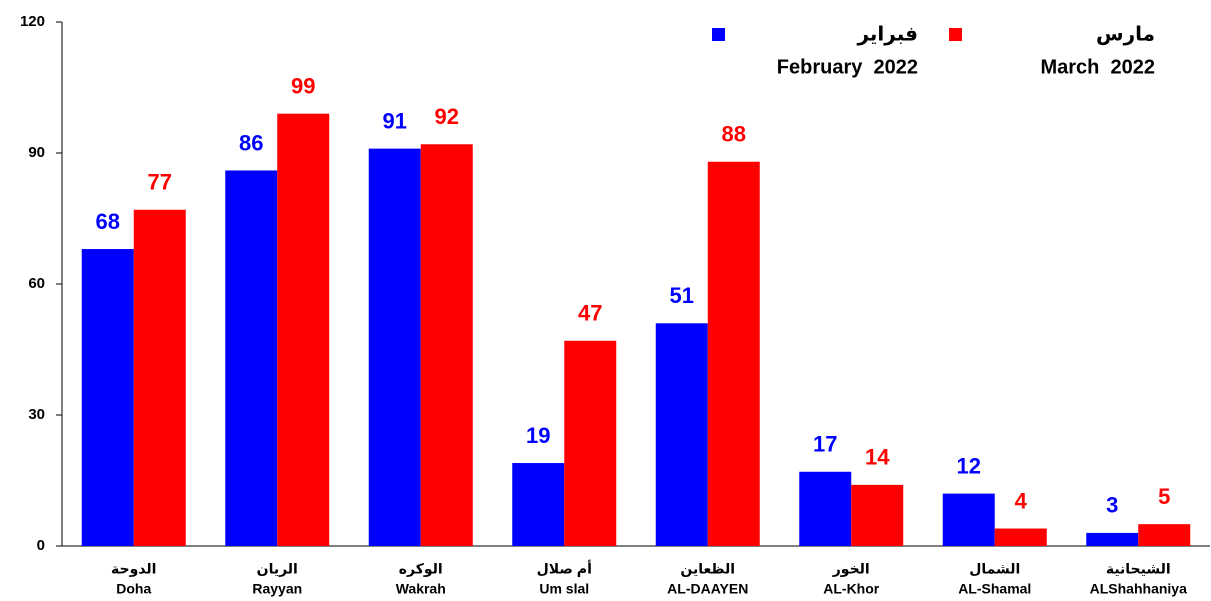  I want to click on x-tick-label-arabic: الخور, so click(851, 569).